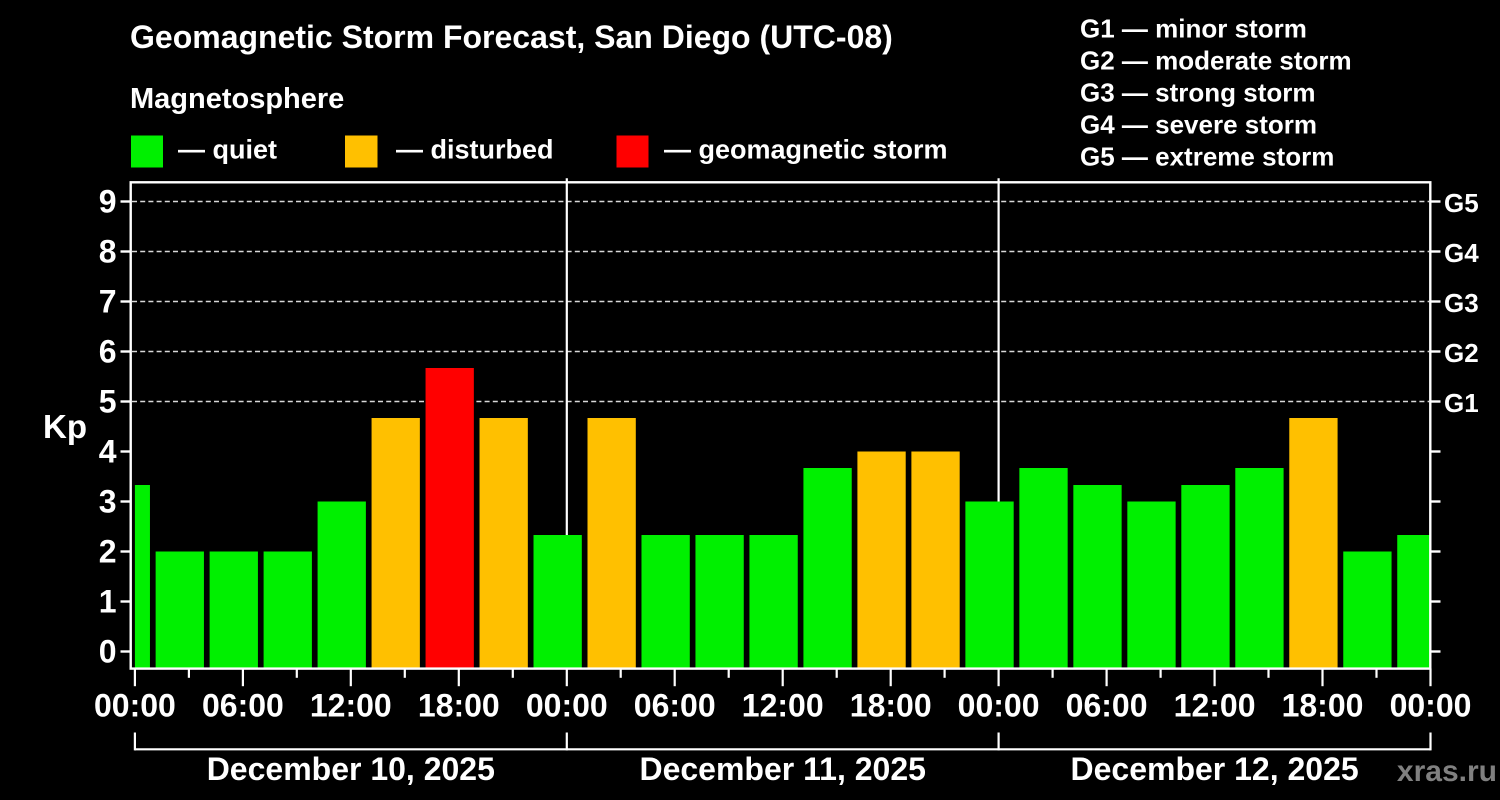 The width and height of the screenshot is (1500, 800). I want to click on svg-text: G1, so click(1461, 403).